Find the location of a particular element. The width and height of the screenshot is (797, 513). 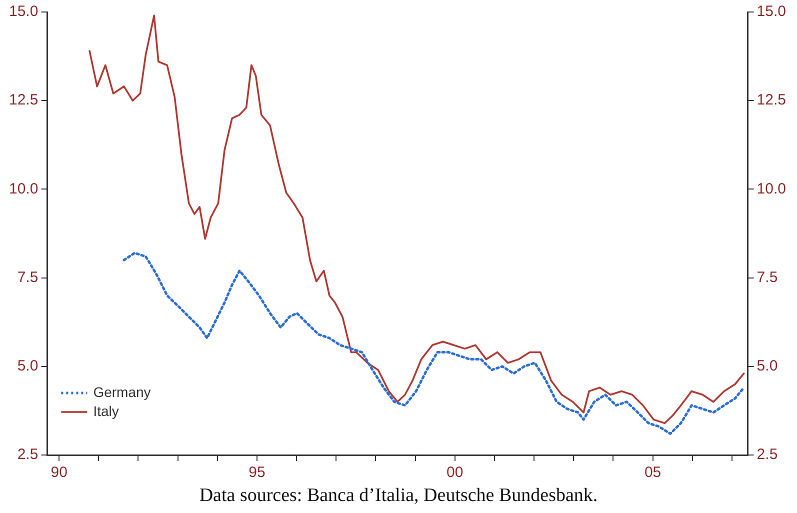

y-tick-label: 5.0 is located at coordinates (27, 366).